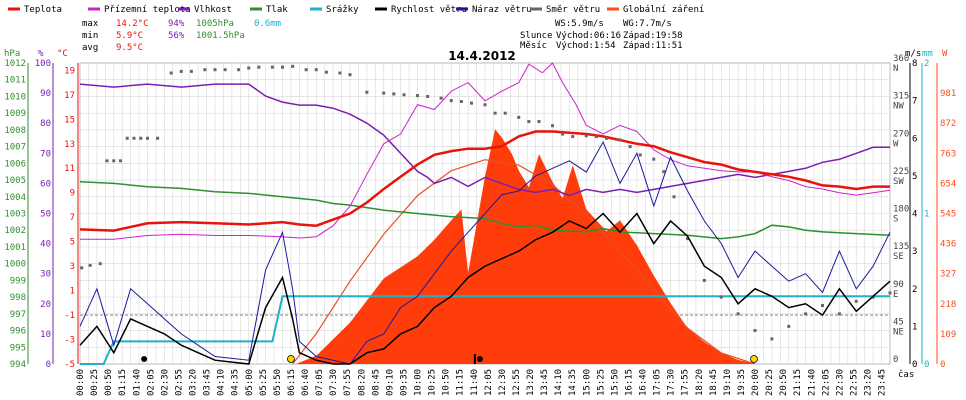 This screenshot has height=400, width=966. What do you see at coordinates (898, 182) in the screenshot?
I see `direction-tick: SW` at bounding box center [898, 182].